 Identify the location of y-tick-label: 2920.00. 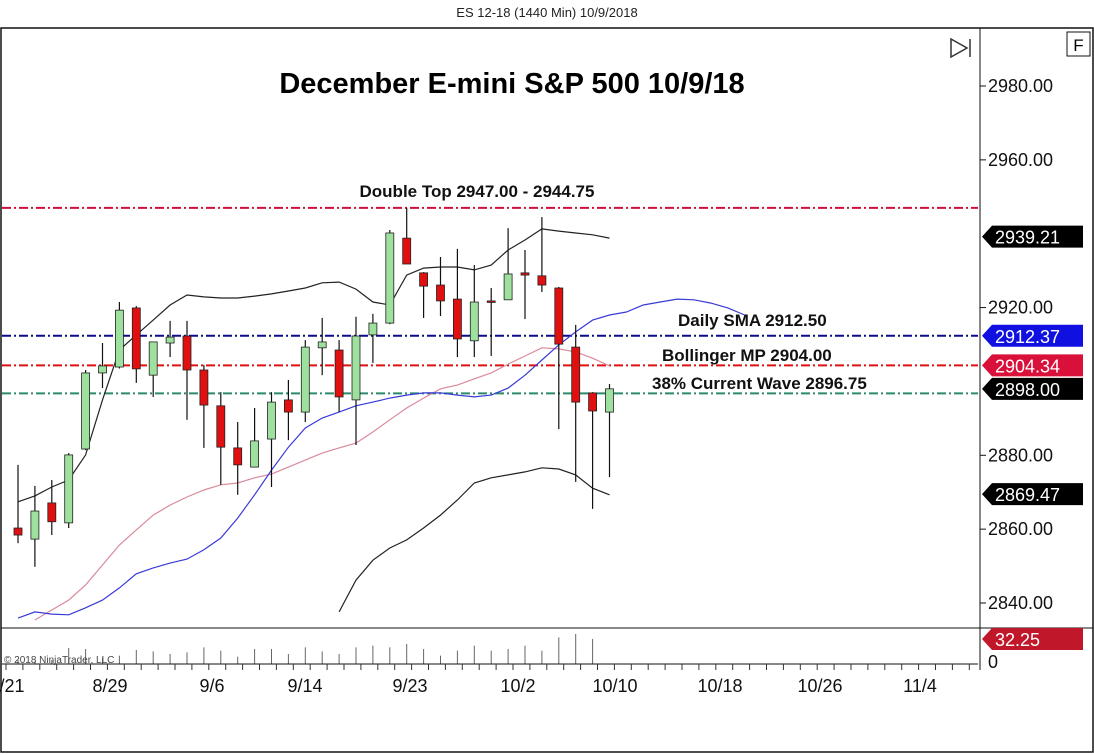
(1020, 308).